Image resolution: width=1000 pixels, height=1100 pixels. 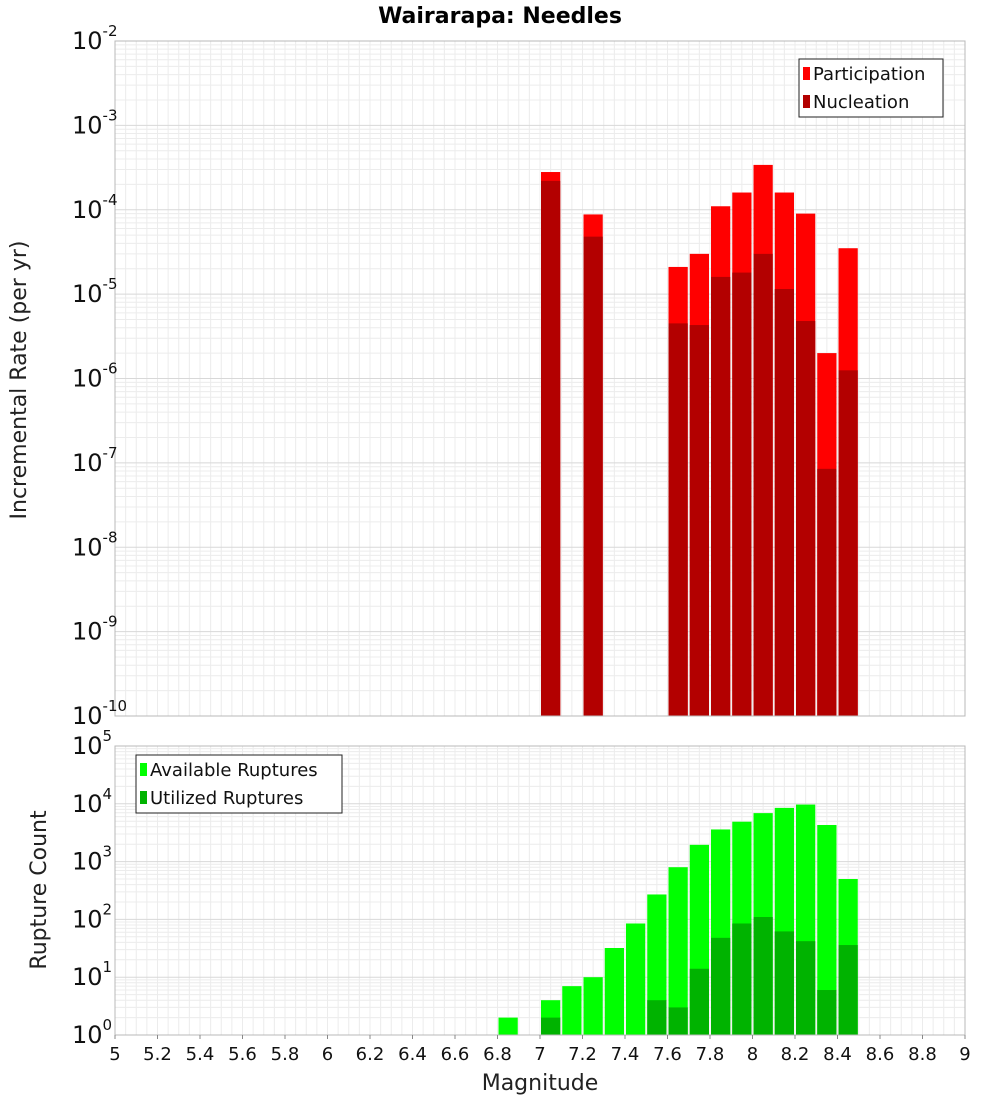 I want to click on y-tick-label: 10⁻⁴, so click(x=95, y=207).